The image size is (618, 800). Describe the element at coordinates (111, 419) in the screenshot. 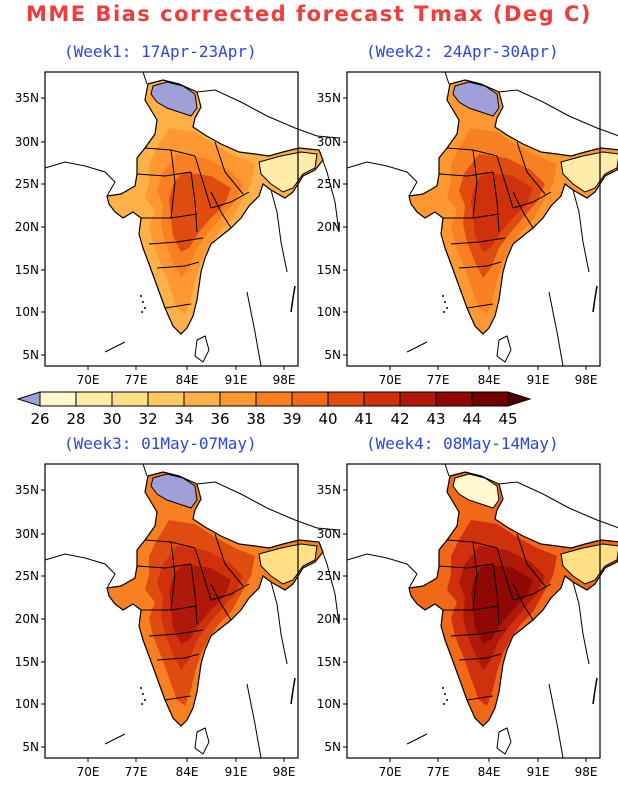

I see `colorbar-label: 30` at that location.